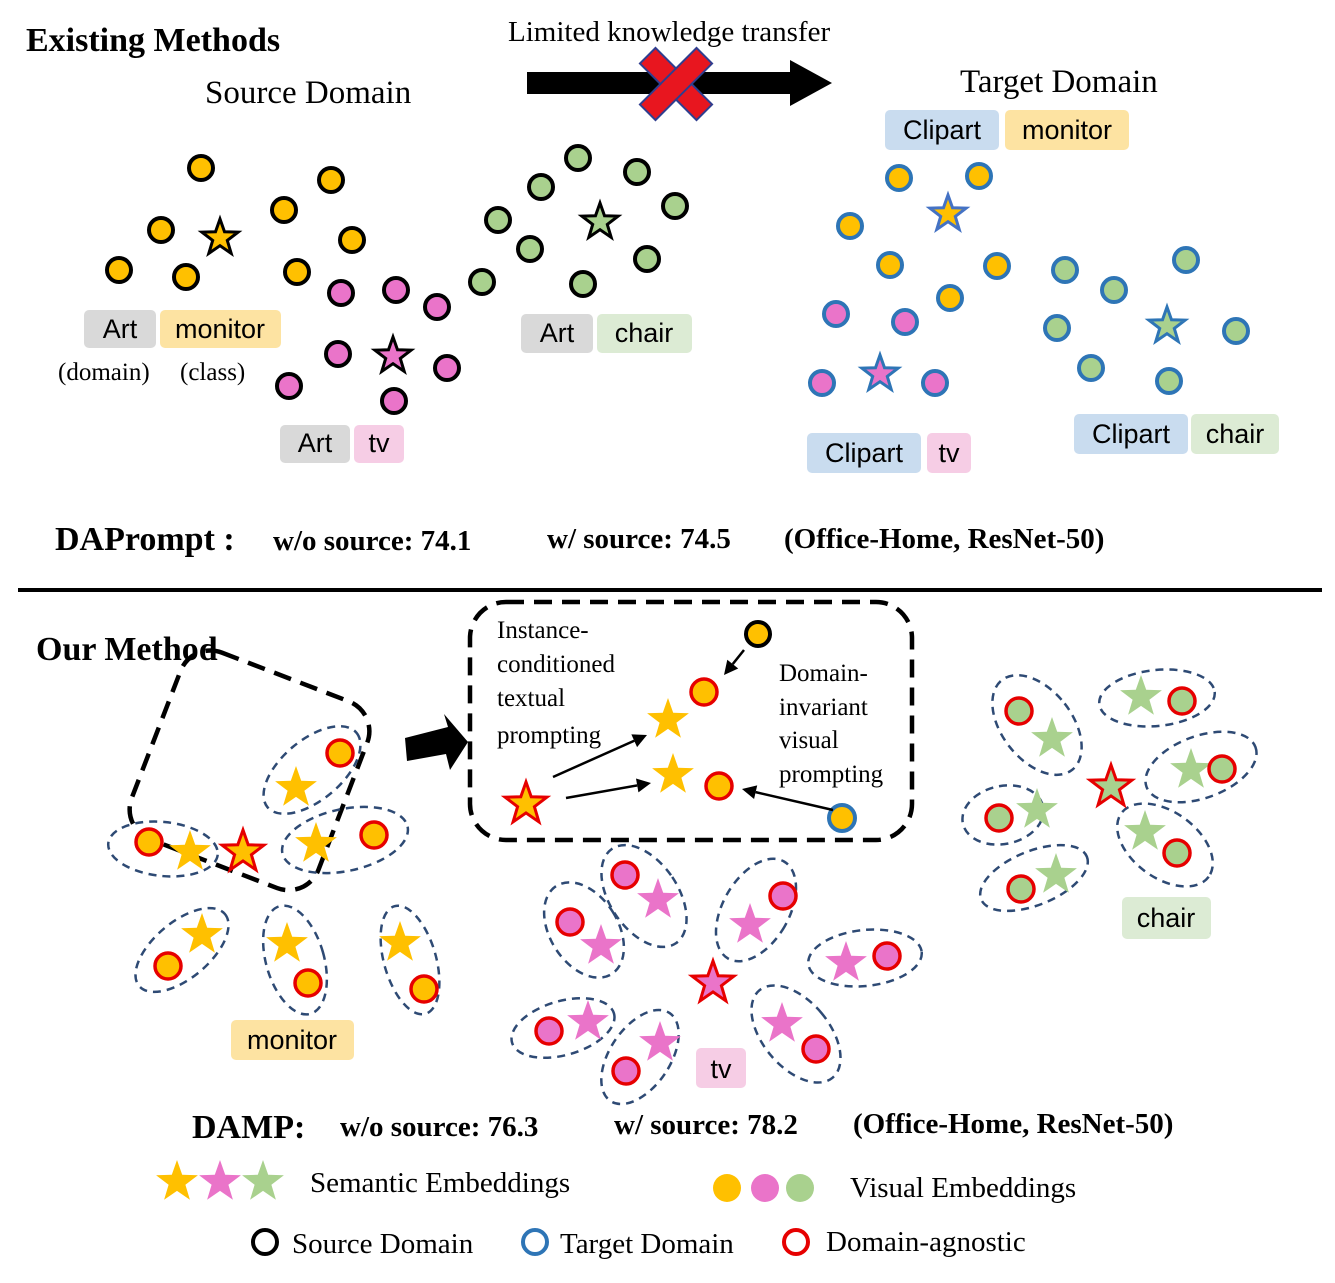  Describe the element at coordinates (556, 664) in the screenshot. I see `textual-label-line-2: conditioned` at that location.